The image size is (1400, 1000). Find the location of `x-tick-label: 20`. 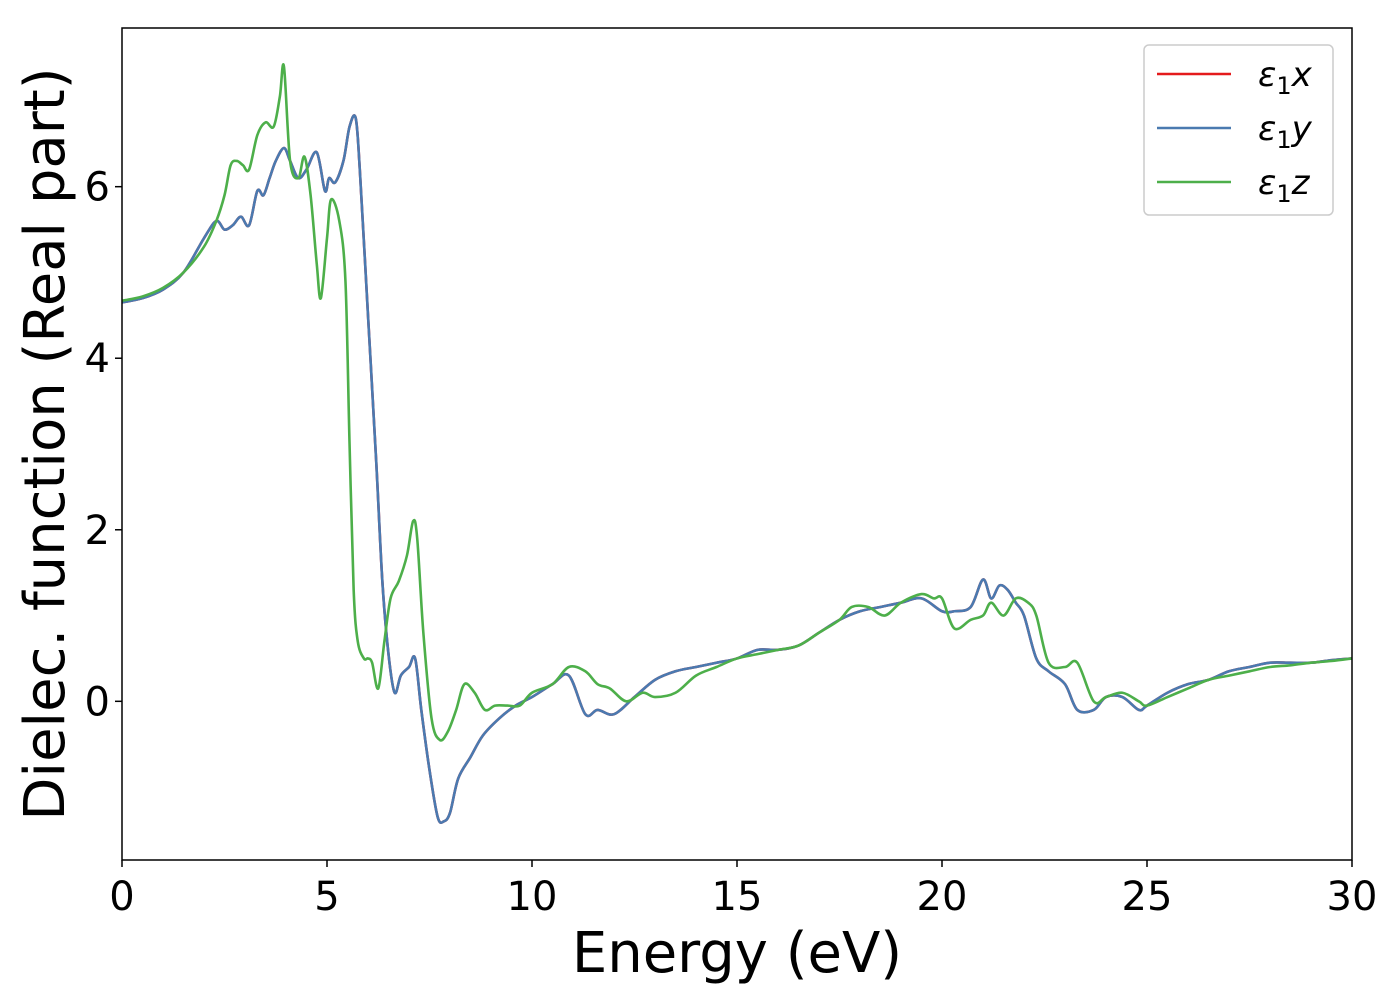

x-tick-label: 20 is located at coordinates (942, 897).